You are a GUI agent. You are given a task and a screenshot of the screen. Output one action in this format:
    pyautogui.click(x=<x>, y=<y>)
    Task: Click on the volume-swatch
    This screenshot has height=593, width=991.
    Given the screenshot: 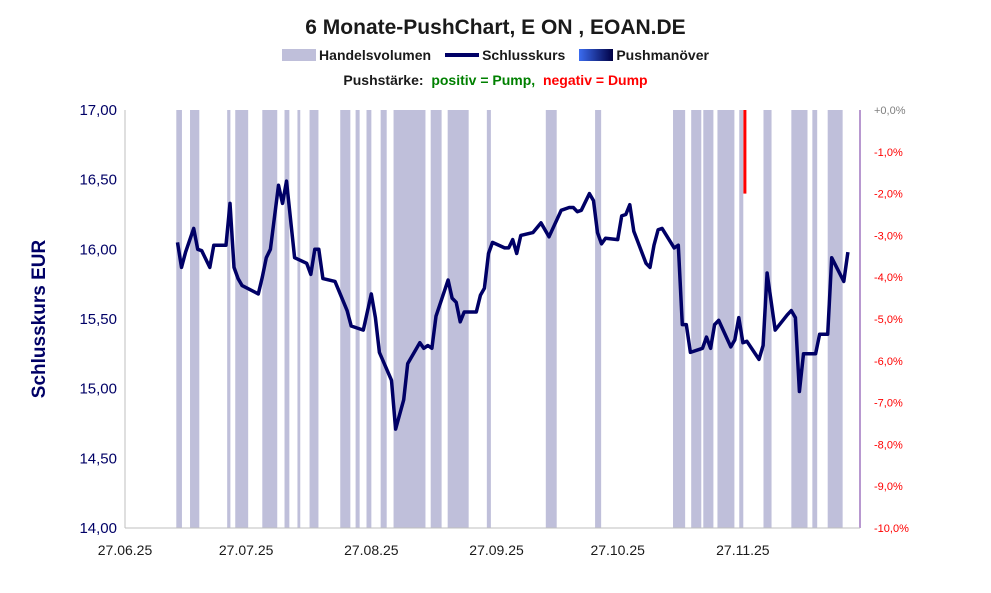 What is the action you would take?
    pyautogui.click(x=299, y=55)
    